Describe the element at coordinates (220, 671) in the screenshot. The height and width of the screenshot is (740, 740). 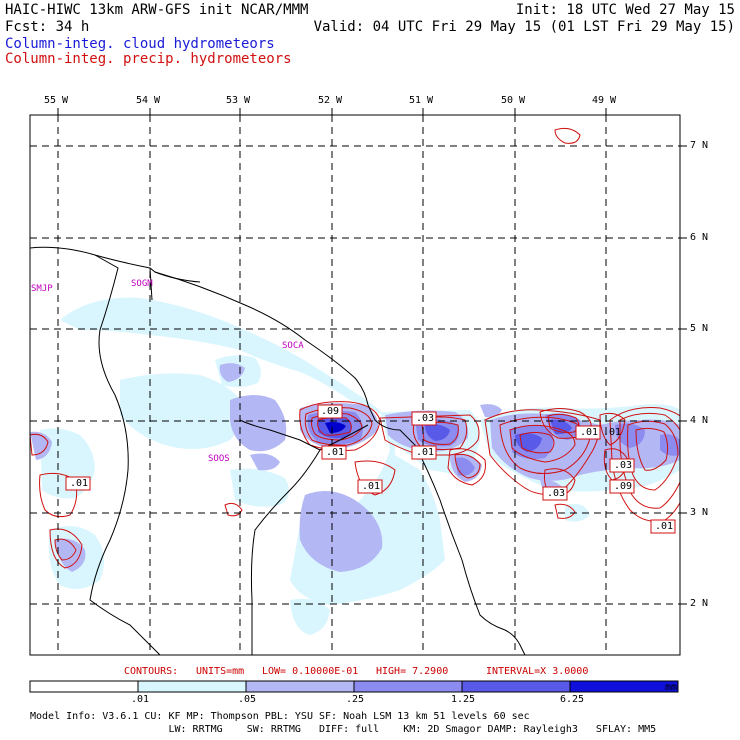
I see `contours-units: UNITS=mm` at that location.